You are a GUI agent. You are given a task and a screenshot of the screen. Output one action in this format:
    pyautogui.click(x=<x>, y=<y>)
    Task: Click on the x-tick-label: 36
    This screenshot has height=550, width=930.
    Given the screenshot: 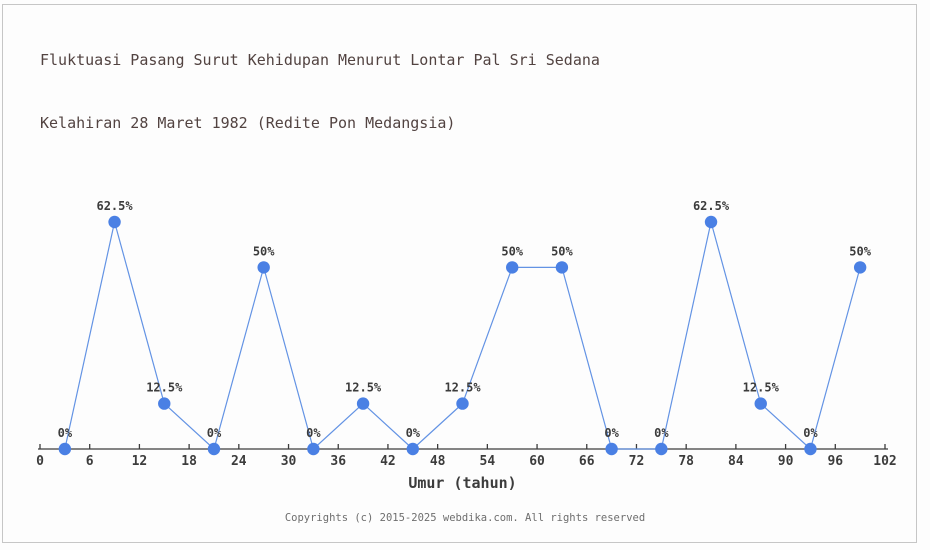 What is the action you would take?
    pyautogui.click(x=338, y=461)
    